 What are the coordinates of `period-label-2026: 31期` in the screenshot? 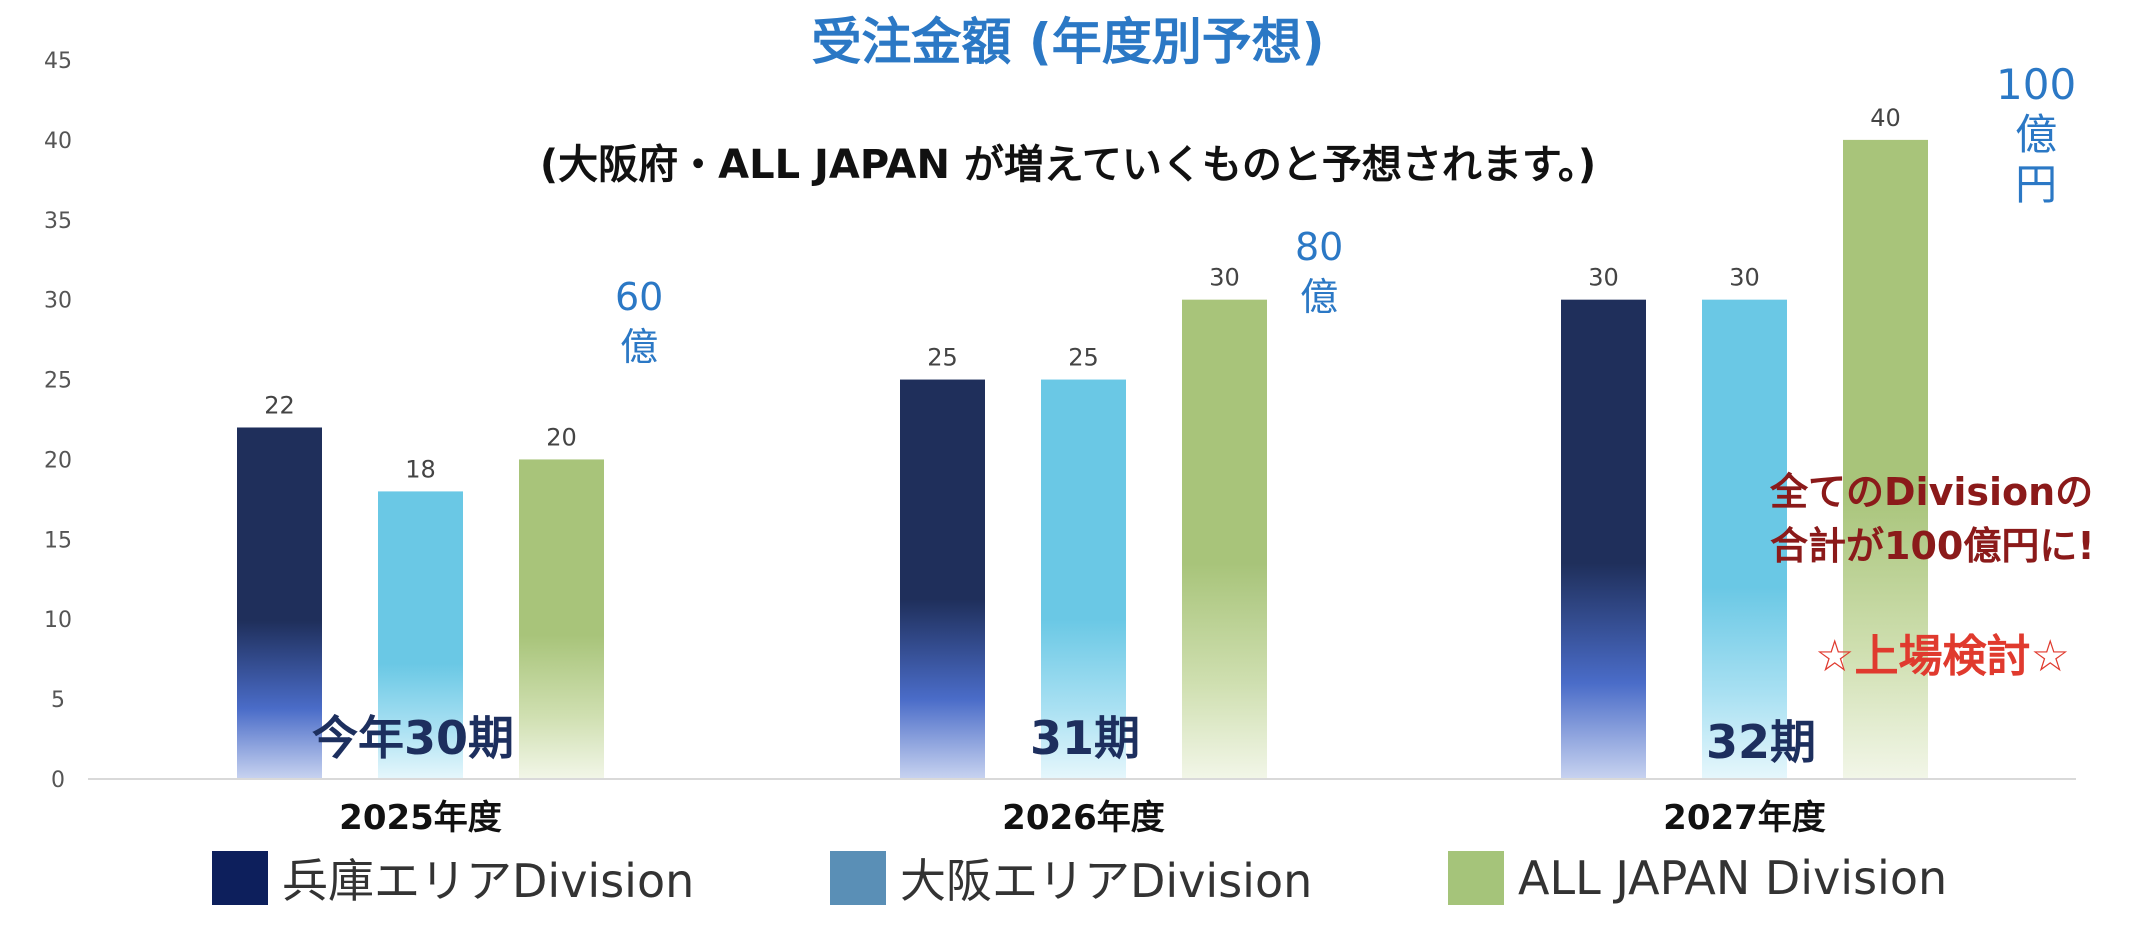 It's located at (1085, 738).